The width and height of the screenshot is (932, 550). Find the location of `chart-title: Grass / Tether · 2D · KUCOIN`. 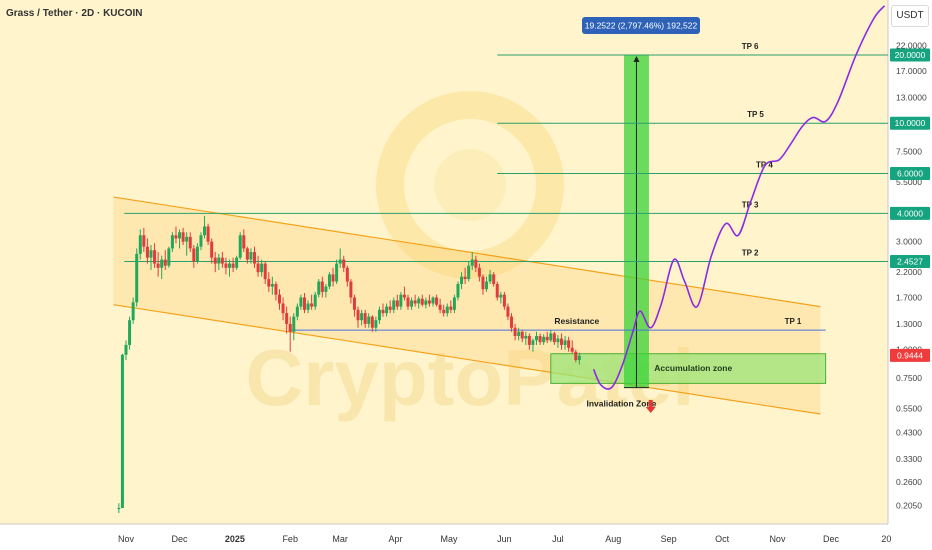

chart-title: Grass / Tether · 2D · KUCOIN is located at coordinates (74, 13).